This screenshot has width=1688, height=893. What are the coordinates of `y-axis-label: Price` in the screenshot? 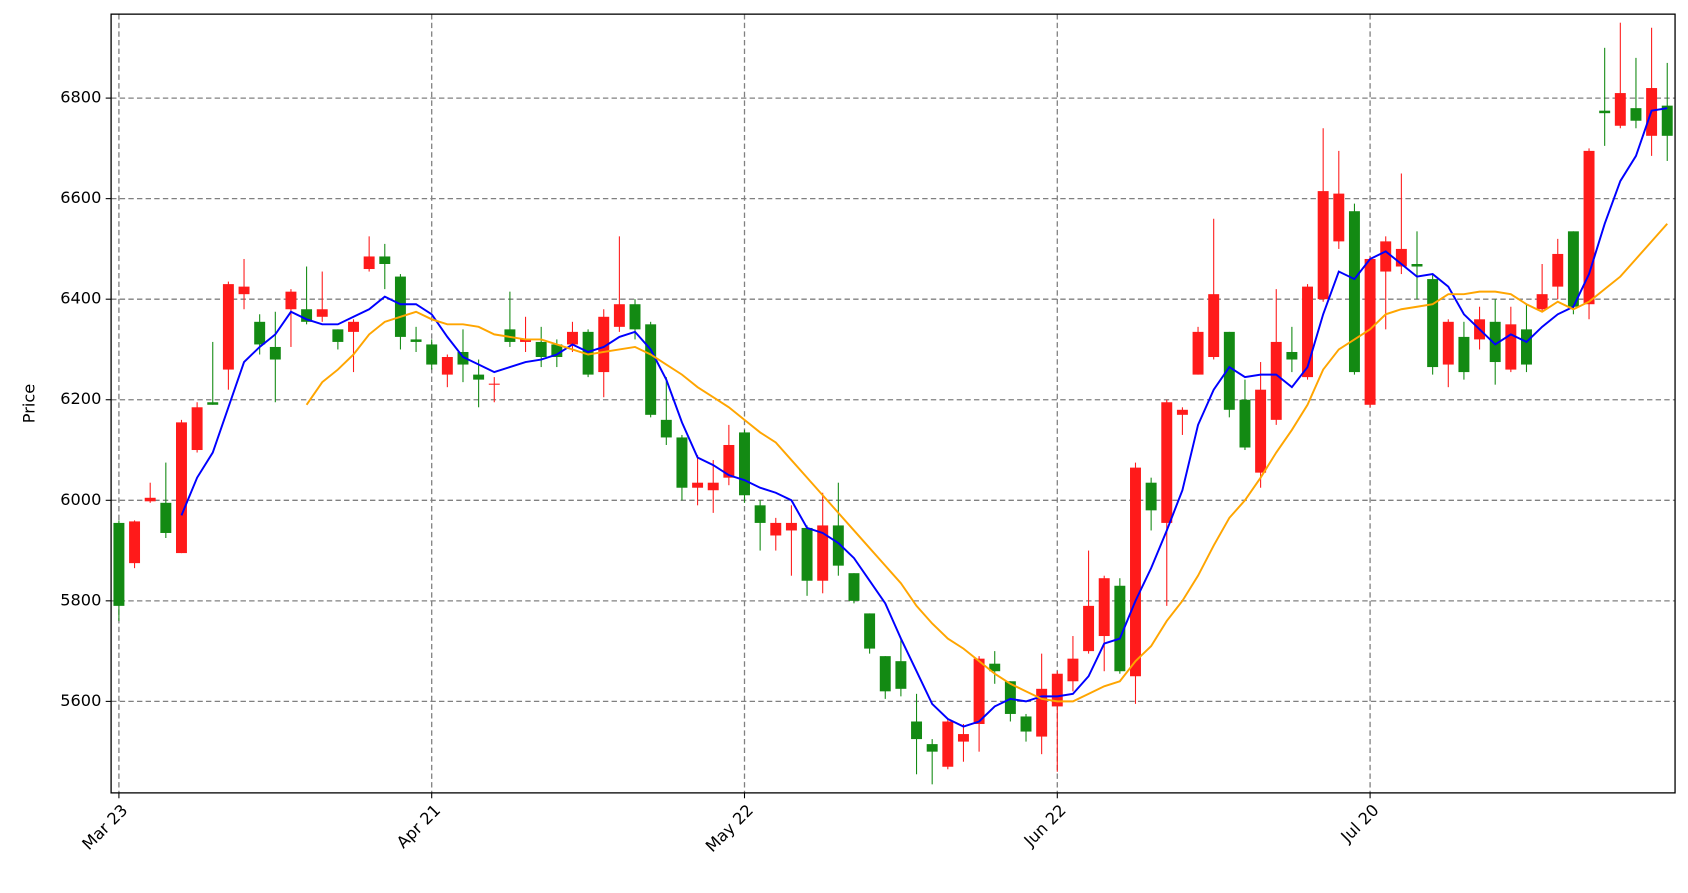 It's located at (29, 403).